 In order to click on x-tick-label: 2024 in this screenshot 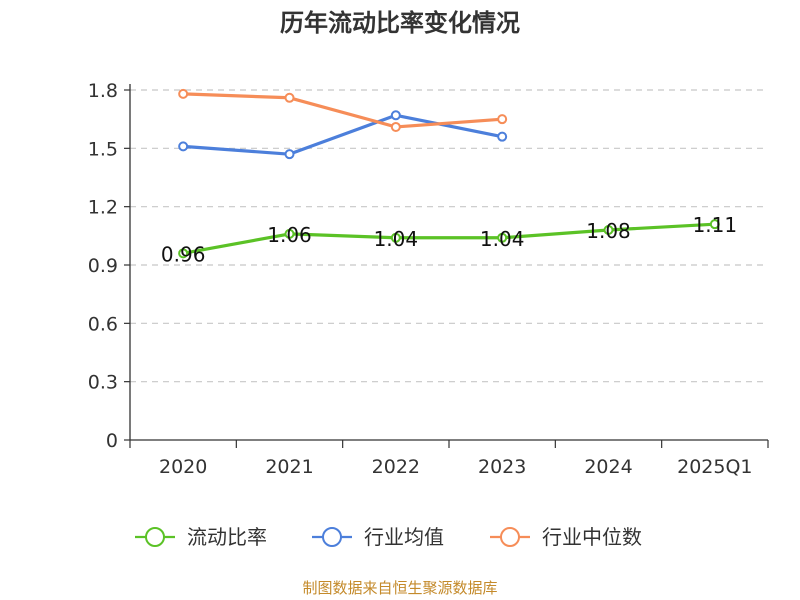, I will do `click(608, 467)`.